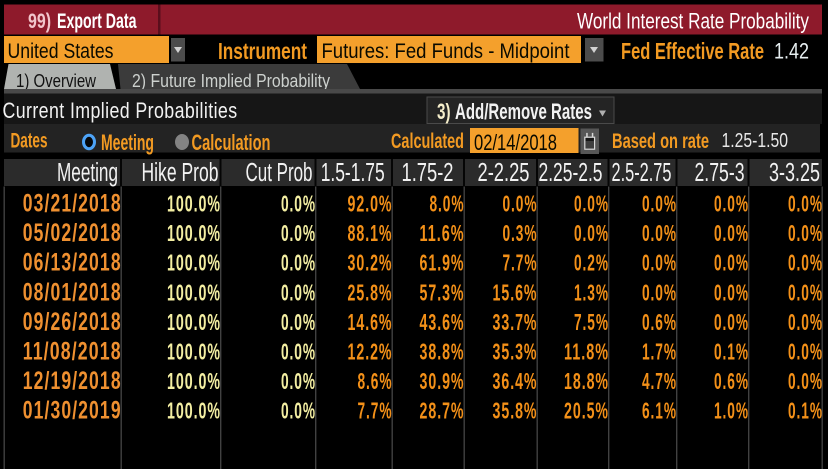 Image resolution: width=828 pixels, height=469 pixels. What do you see at coordinates (370, 352) in the screenshot?
I see `svg-text: 12.2%` at bounding box center [370, 352].